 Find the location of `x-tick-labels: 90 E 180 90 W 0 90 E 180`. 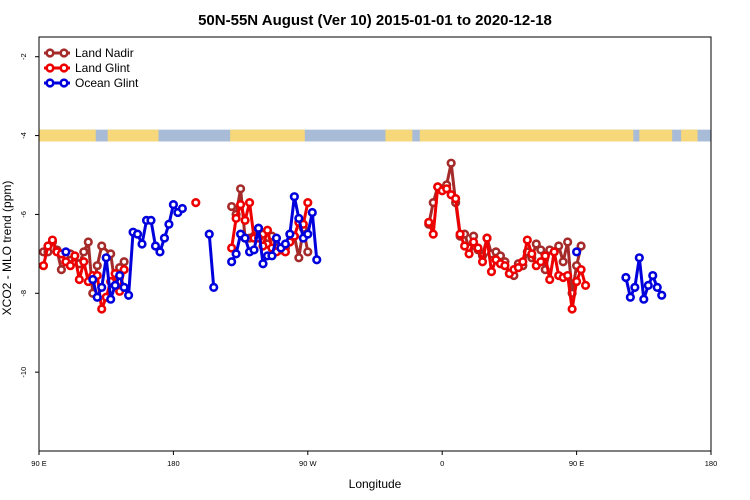

x-tick-labels: 90 E 180 90 W 0 90 E 180 is located at coordinates (374, 463).